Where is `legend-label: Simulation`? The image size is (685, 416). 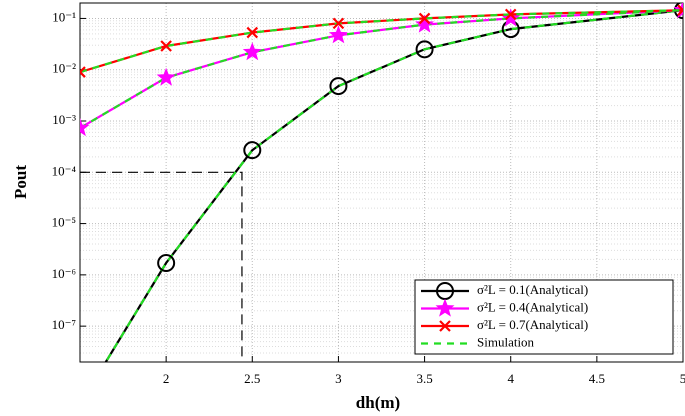
legend-label: Simulation is located at coordinates (506, 341).